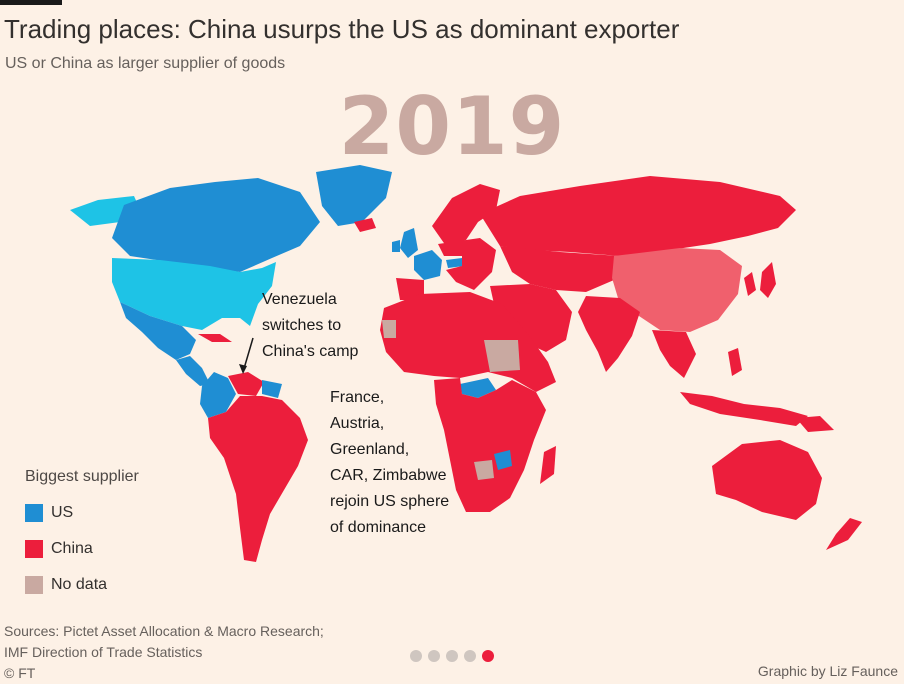  What do you see at coordinates (310, 351) in the screenshot?
I see `annotation-line: China's camp` at bounding box center [310, 351].